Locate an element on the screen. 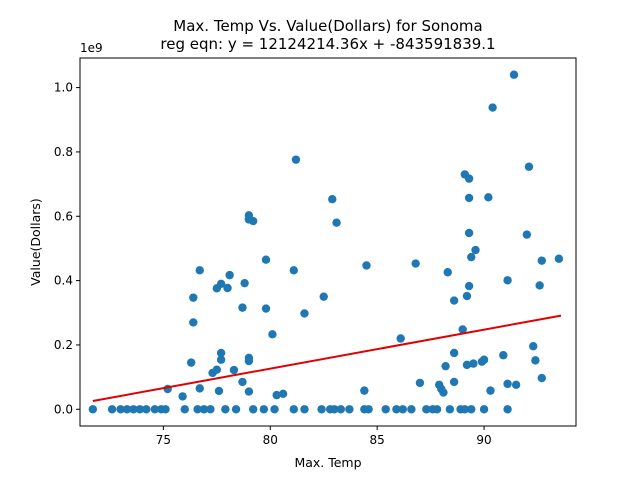 The height and width of the screenshot is (480, 640). x-tick-label: 90 is located at coordinates (483, 440).